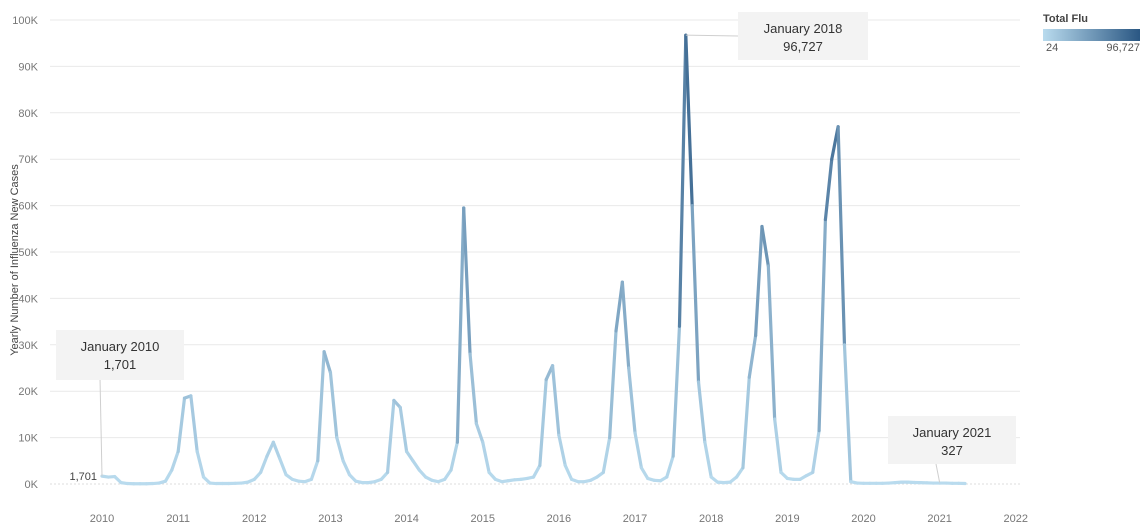 The height and width of the screenshot is (524, 1140). Describe the element at coordinates (1052, 48) in the screenshot. I see `legend-min-label: 24` at that location.